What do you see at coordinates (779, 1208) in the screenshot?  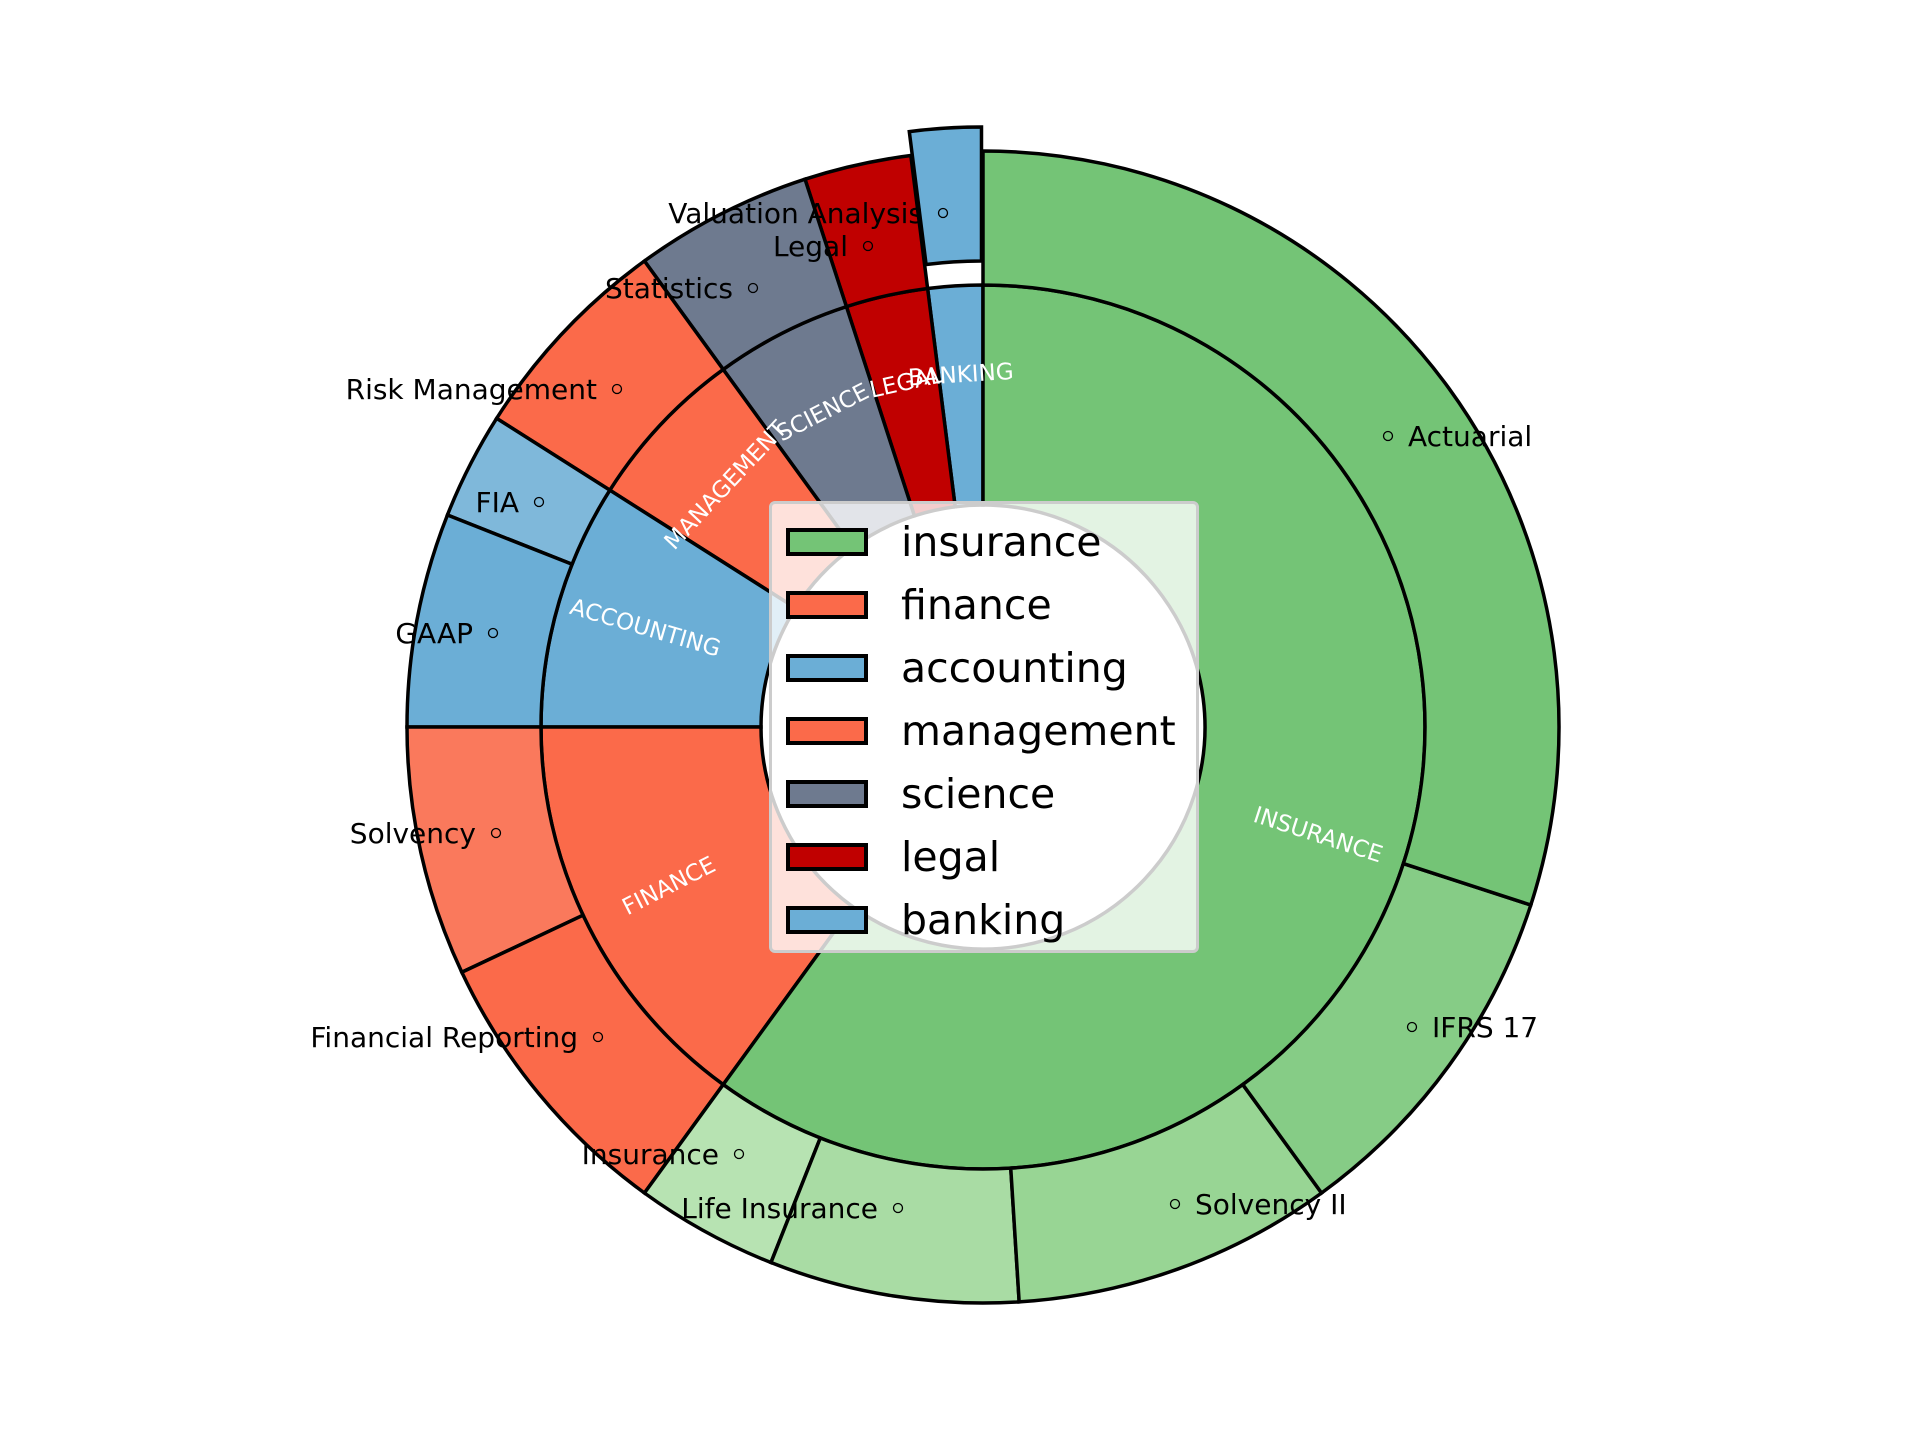 I see `outer-label-life-insurance: Life Insurance` at bounding box center [779, 1208].